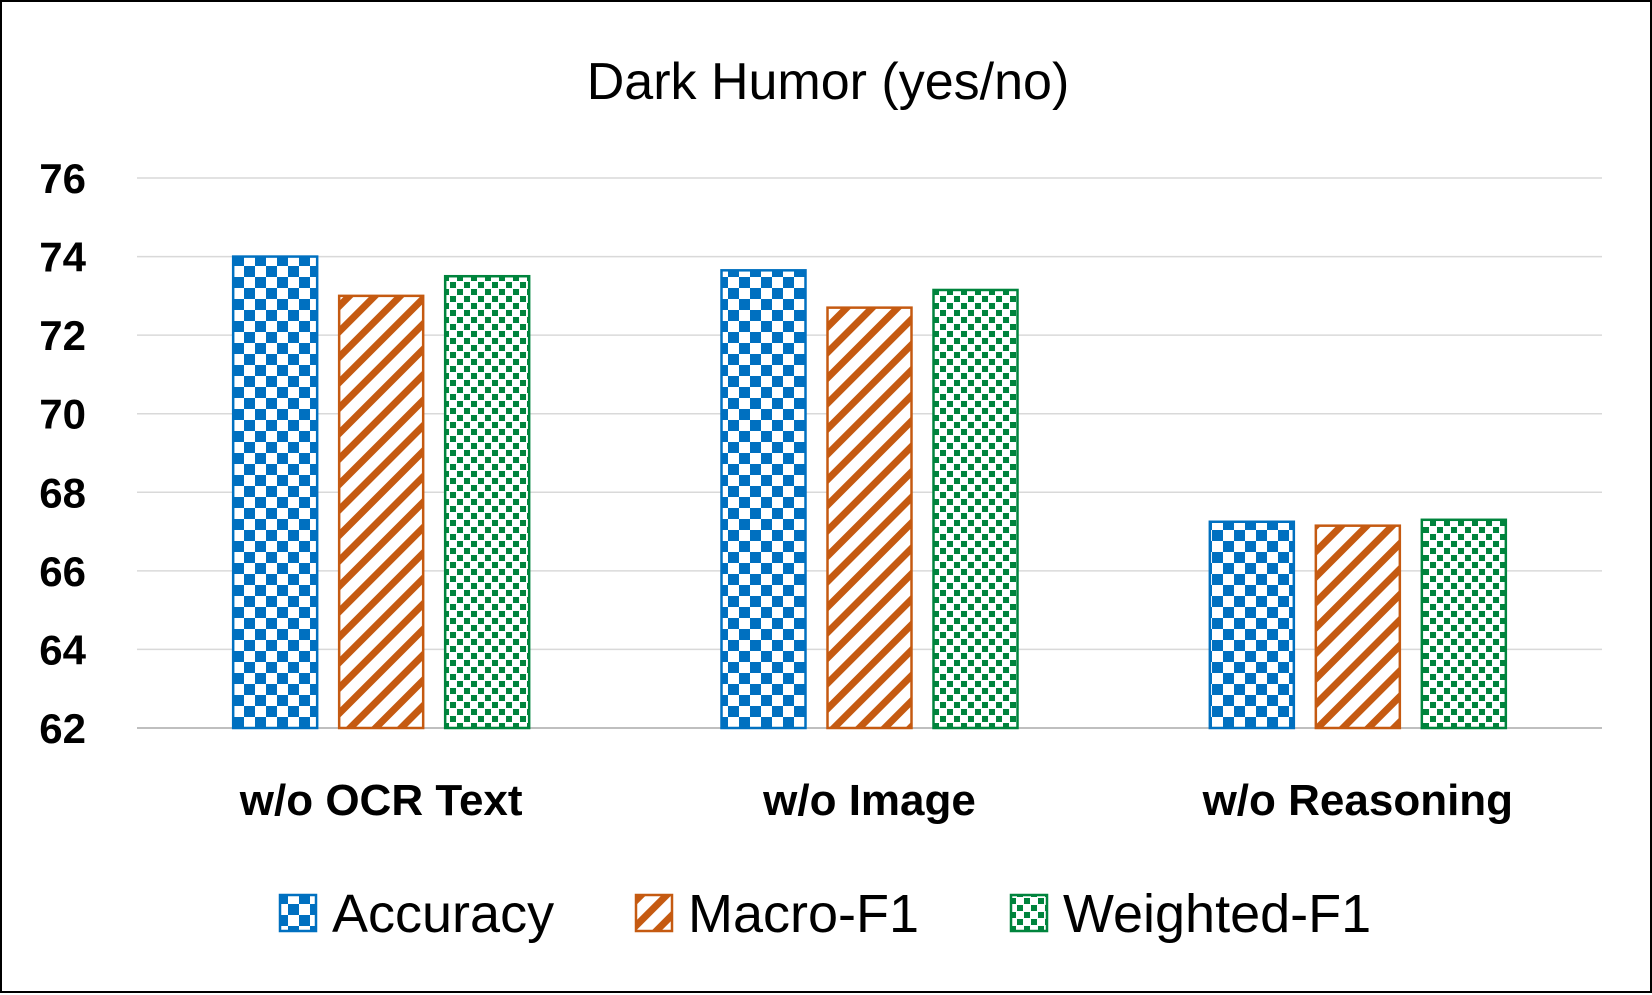 Image resolution: width=1652 pixels, height=995 pixels. What do you see at coordinates (62, 571) in the screenshot?
I see `y-tick-label: 66` at bounding box center [62, 571].